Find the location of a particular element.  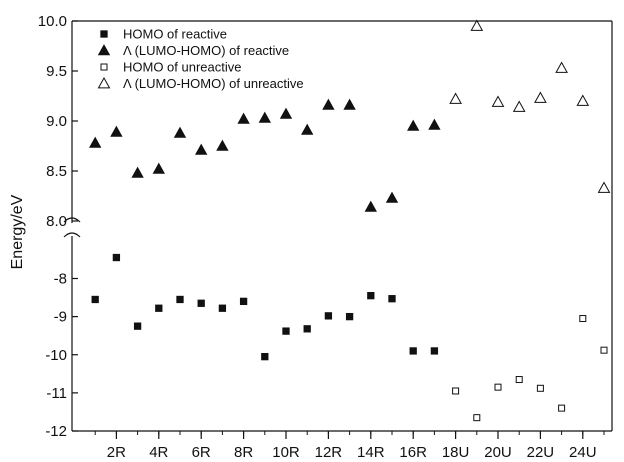

x-tick-label: 2R is located at coordinates (116, 452).